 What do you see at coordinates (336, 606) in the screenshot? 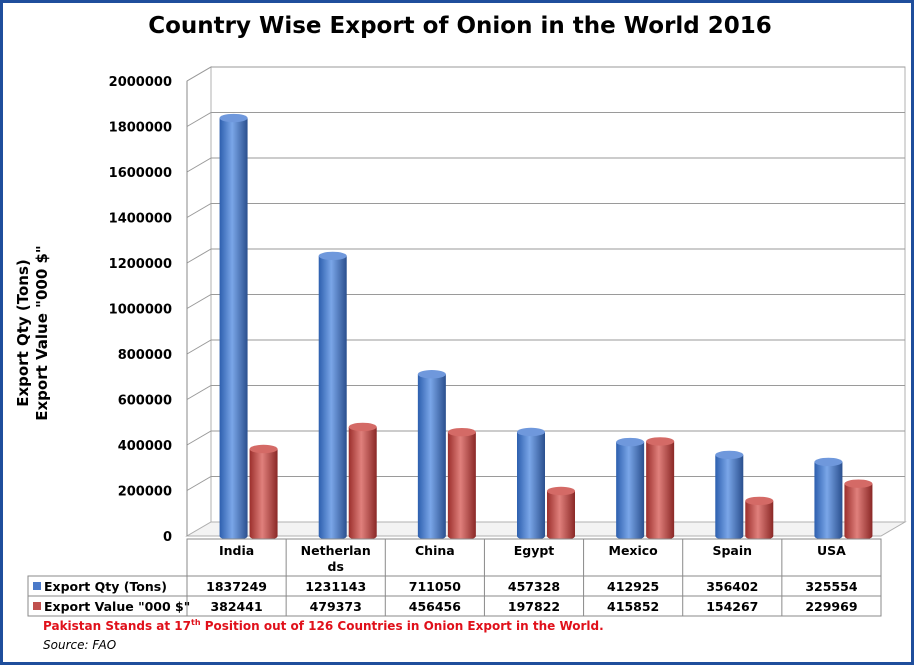
I see `data-label: 479373` at bounding box center [336, 606].